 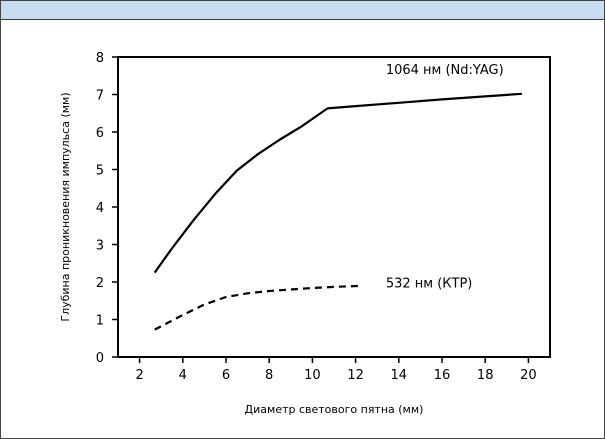 I want to click on y-tick-label: 4, so click(x=100, y=208).